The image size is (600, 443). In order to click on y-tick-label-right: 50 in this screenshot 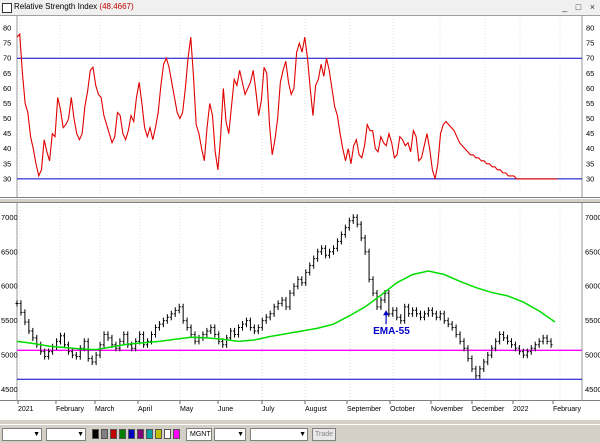, I will do `click(590, 118)`.